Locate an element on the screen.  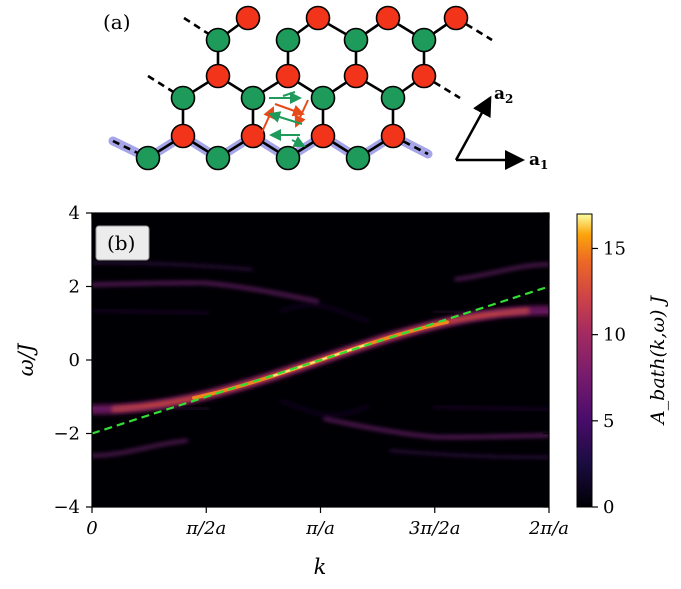
a2-arrow is located at coordinates (473, 128).